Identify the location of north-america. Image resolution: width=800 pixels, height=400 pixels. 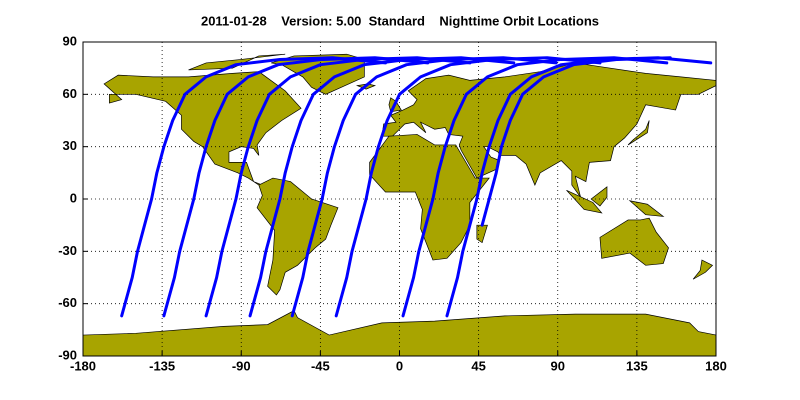
(202, 128).